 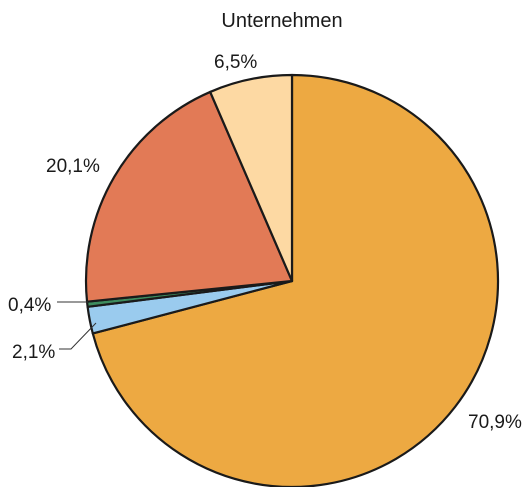 I want to click on leader-lines, so click(x=77, y=325).